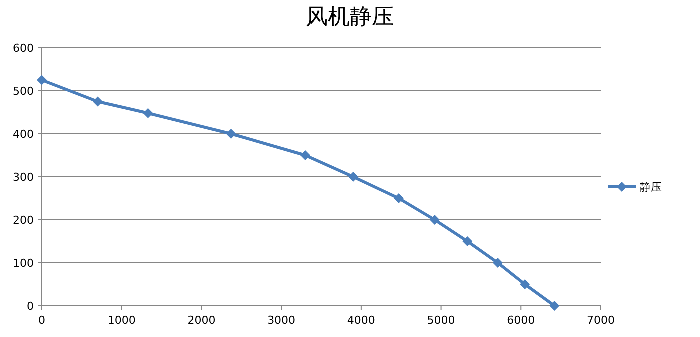  I want to click on chart-title: 风机静压, so click(350, 17).